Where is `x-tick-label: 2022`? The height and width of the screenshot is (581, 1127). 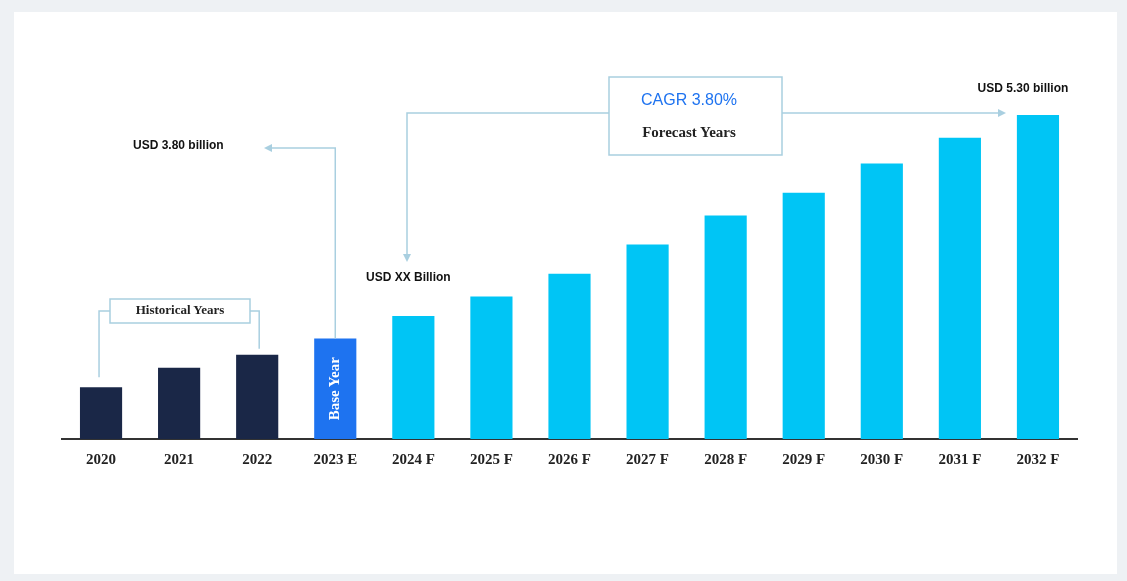
x-tick-label: 2022 is located at coordinates (257, 458).